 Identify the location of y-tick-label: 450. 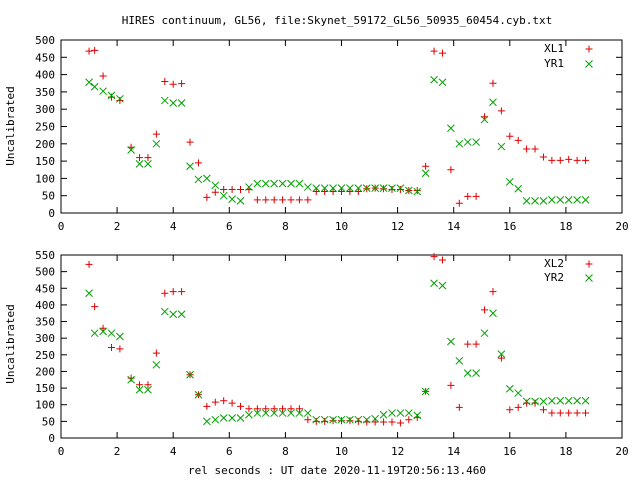
(45, 288).